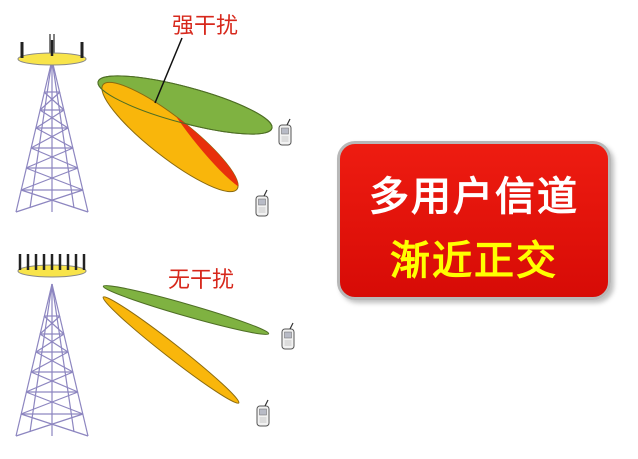 The width and height of the screenshot is (638, 459). I want to click on callout-line-multiuser-channel: 多用户信道, so click(474, 197).